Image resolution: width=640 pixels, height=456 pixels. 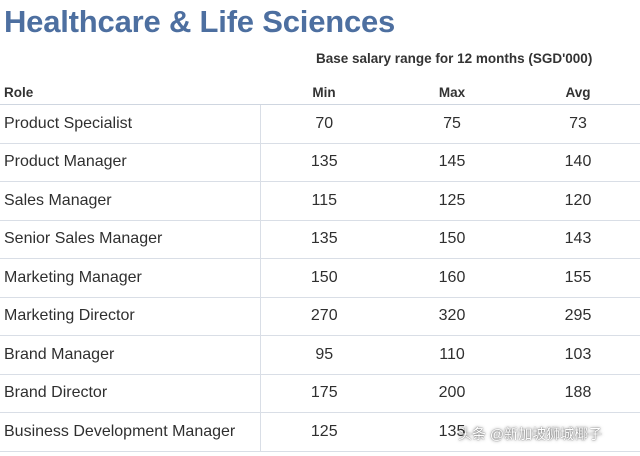 What do you see at coordinates (324, 355) in the screenshot?
I see `min-cell: 95` at bounding box center [324, 355].